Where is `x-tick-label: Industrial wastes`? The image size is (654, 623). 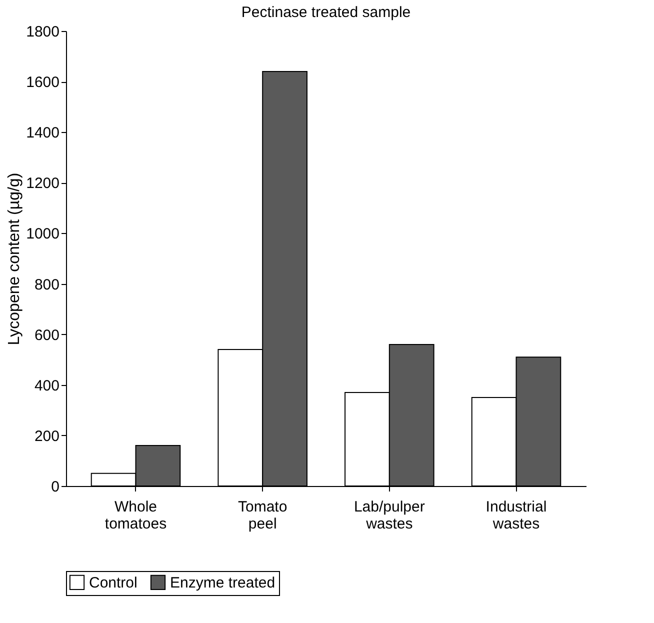 x-tick-label: Industrial wastes is located at coordinates (516, 515).